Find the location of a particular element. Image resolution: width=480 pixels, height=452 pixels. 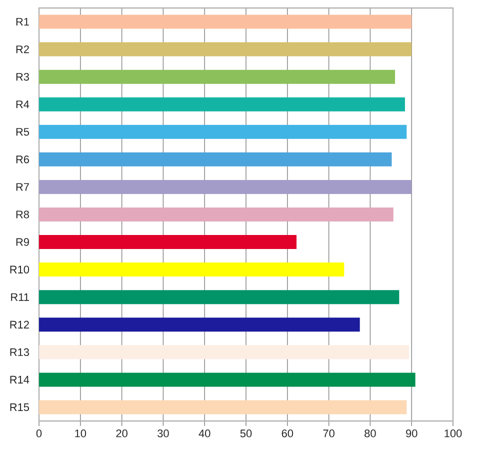

x-tick-label: 100 is located at coordinates (453, 434).